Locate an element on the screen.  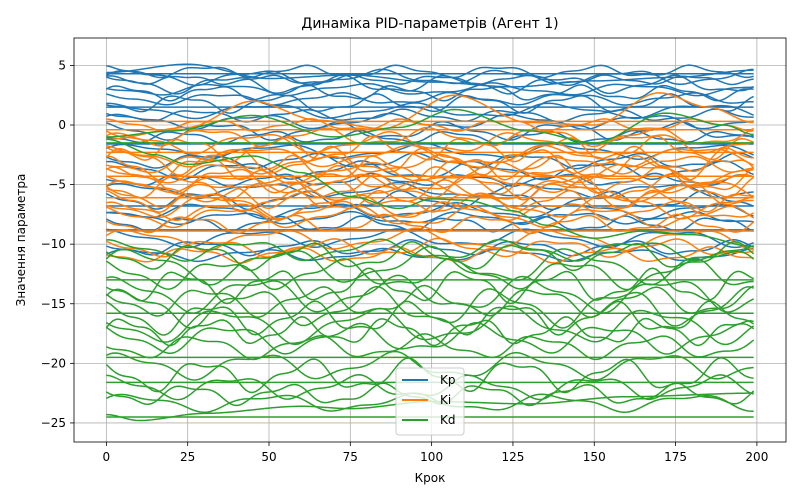
legend-box is located at coordinates (430, 401).